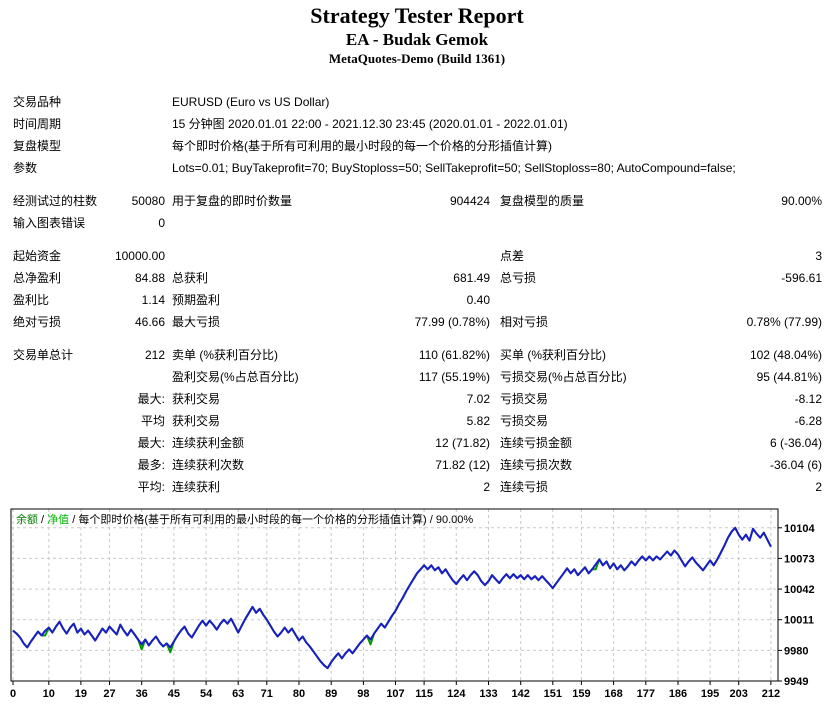 The width and height of the screenshot is (834, 708). I want to click on stat-value: 10000.00, so click(139, 256).